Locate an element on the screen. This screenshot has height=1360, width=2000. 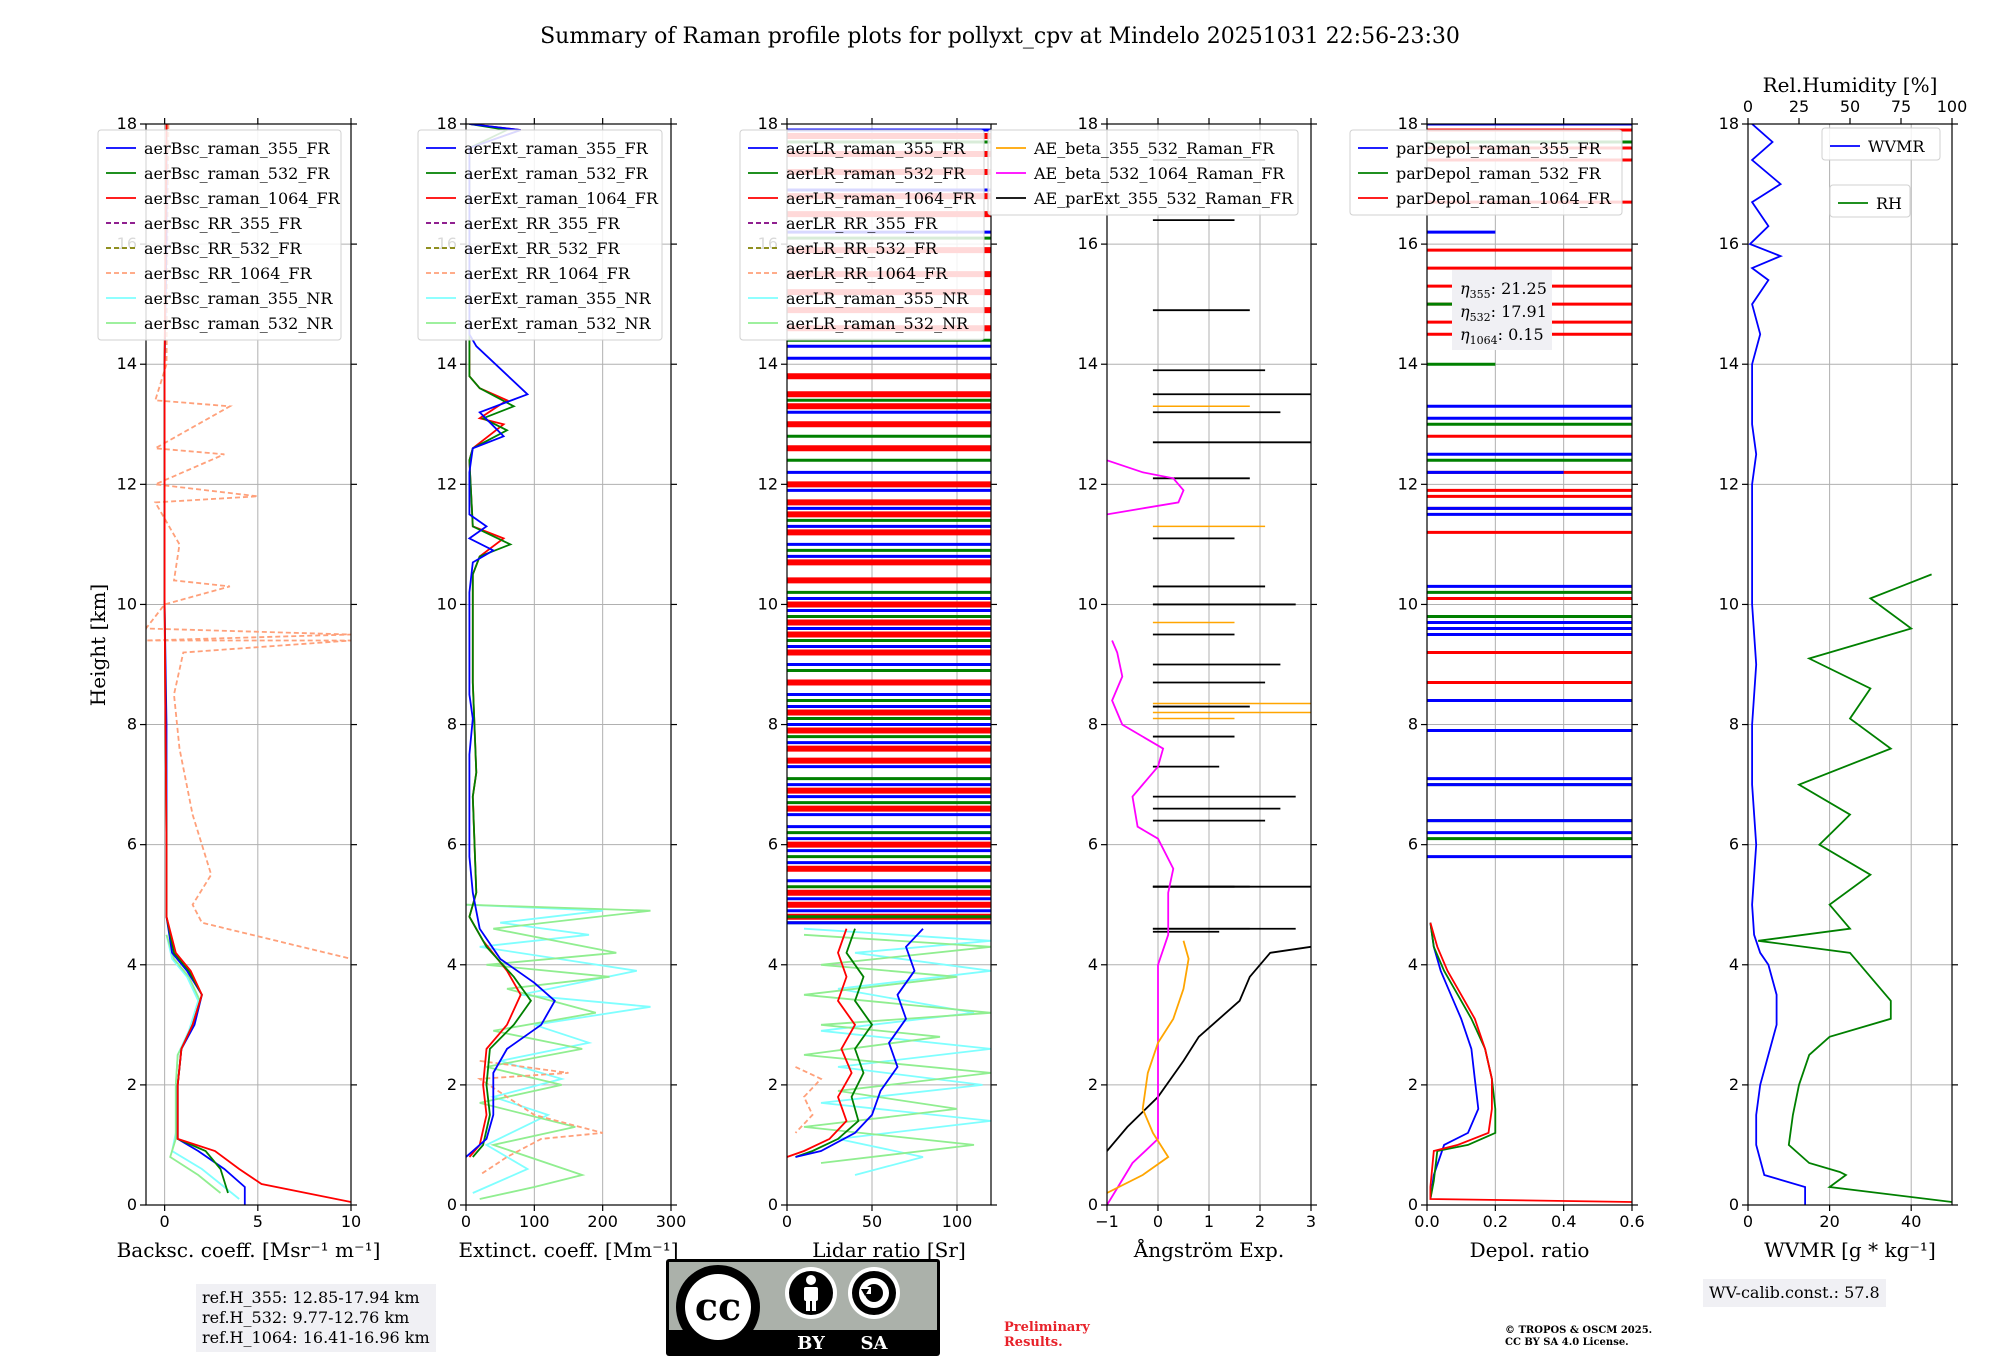
series-AE_parExt_355_532_Raman_FR is located at coordinates (1209, 1048).